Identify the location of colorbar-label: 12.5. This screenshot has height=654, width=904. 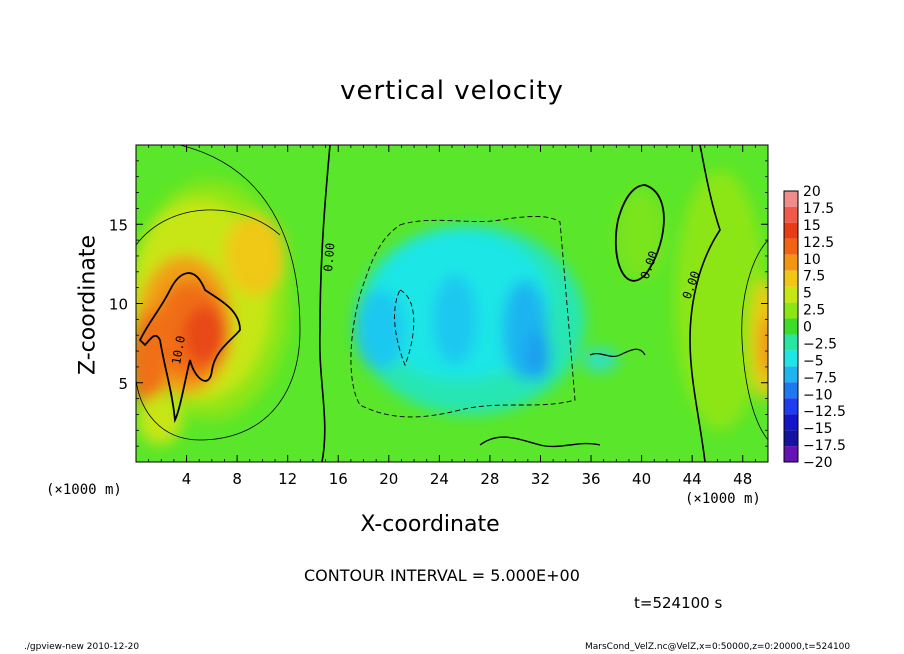
(818, 243).